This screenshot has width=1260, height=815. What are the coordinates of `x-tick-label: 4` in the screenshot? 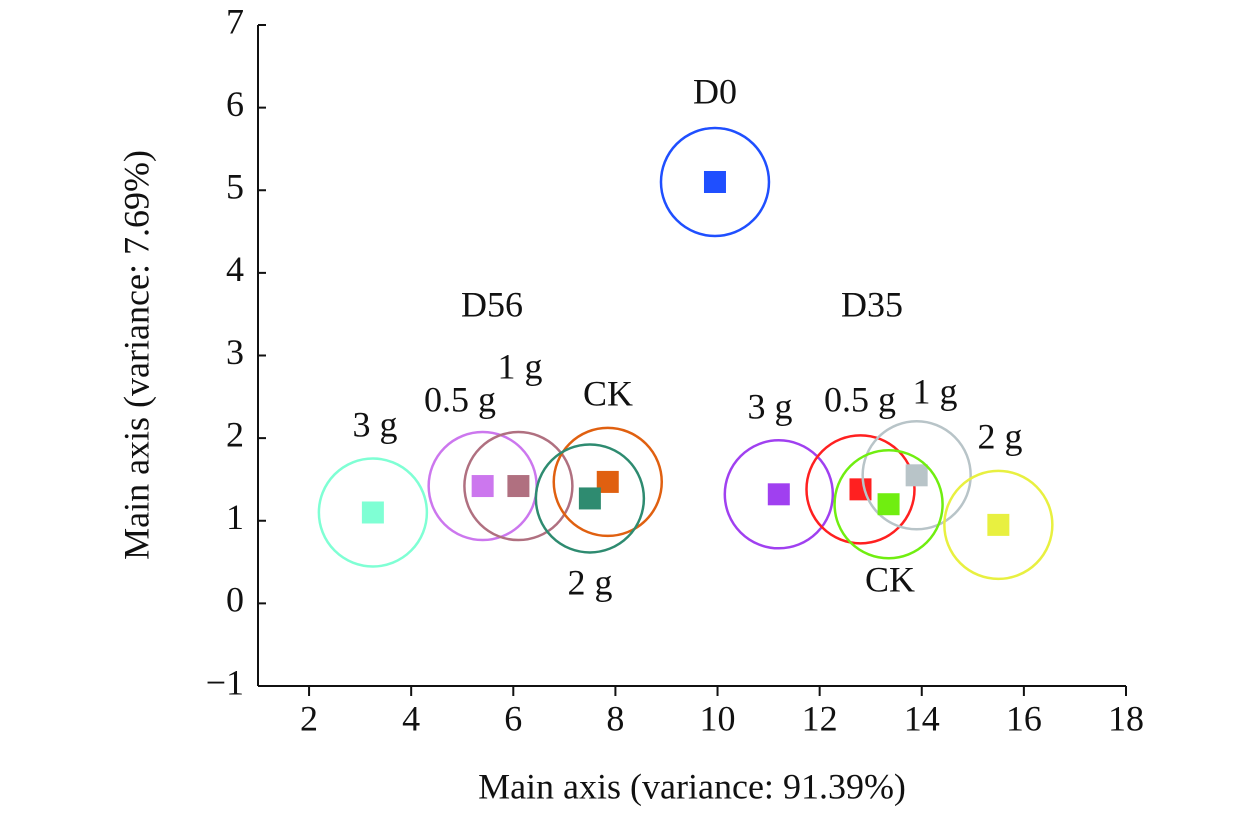 It's located at (411, 718).